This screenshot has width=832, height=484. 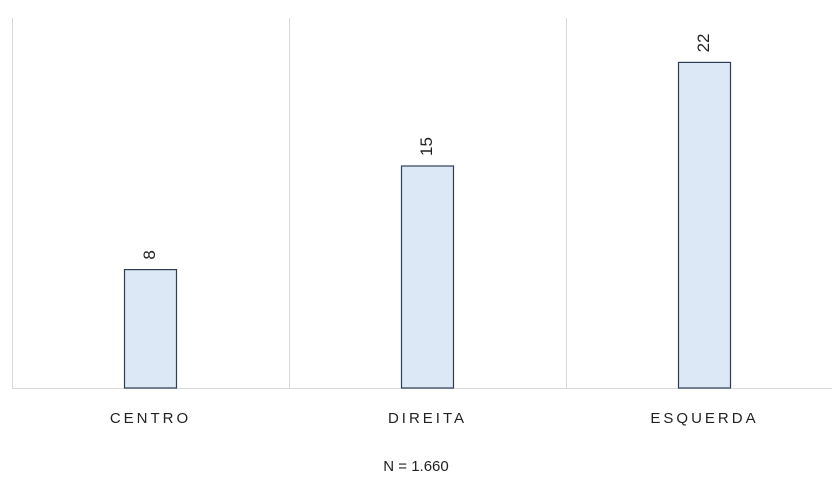 I want to click on data-label-direita: 15, so click(x=426, y=146).